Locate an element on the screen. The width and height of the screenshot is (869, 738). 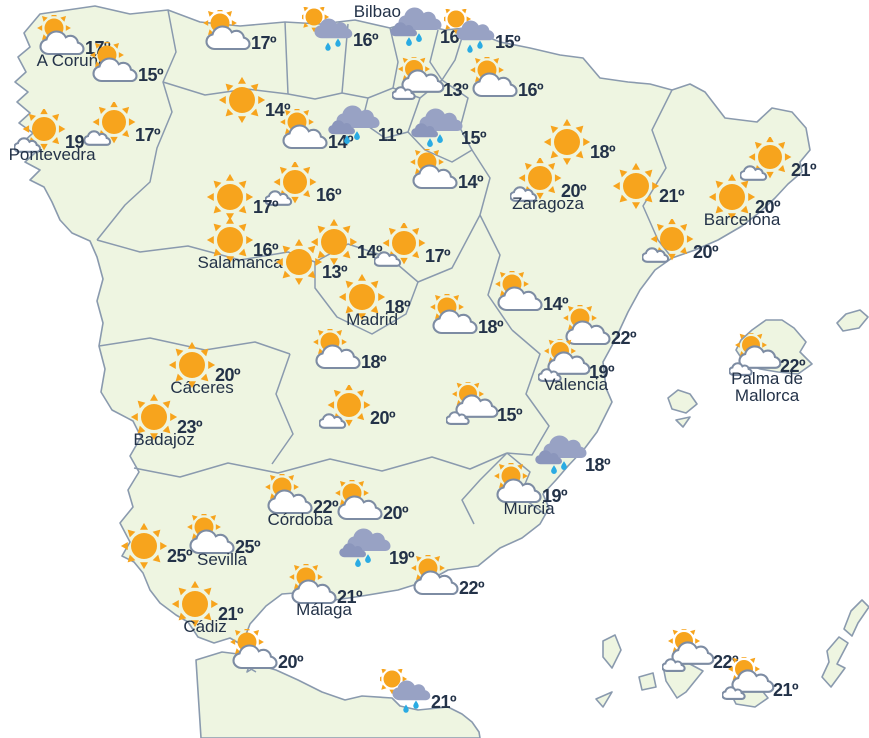
weather-point: 16º Bilbao is located at coordinates (410, 26).